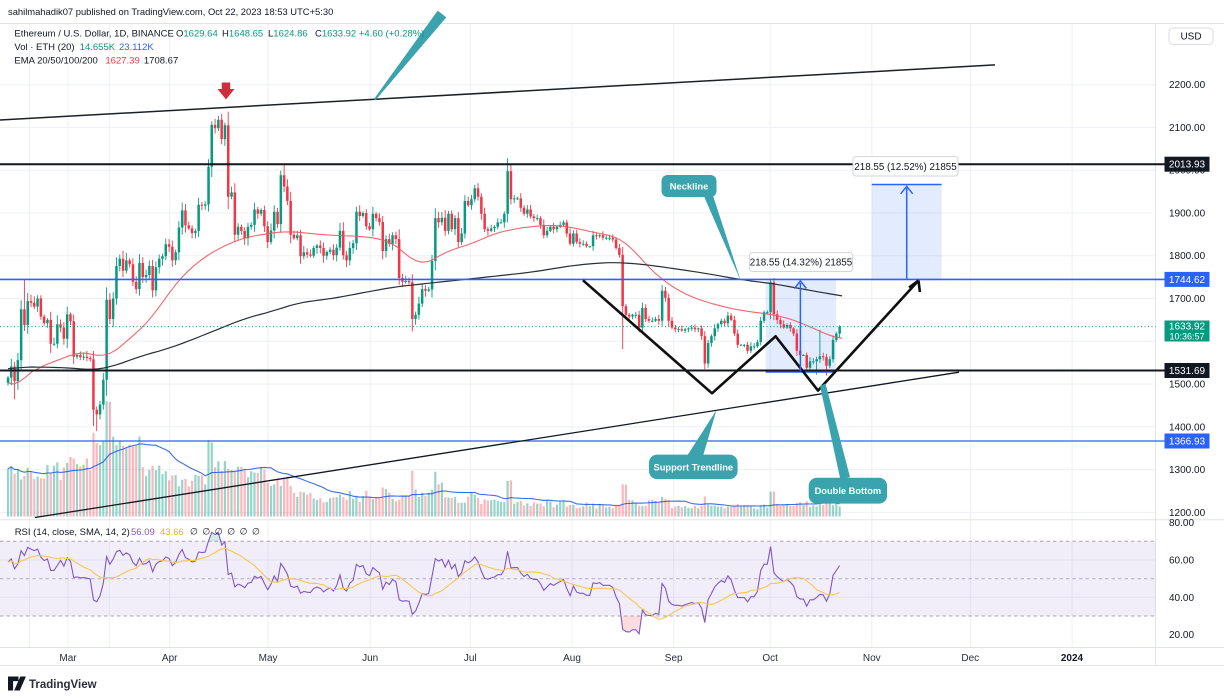  Describe the element at coordinates (848, 491) in the screenshot. I see `svg-text: Double Bottom` at that location.